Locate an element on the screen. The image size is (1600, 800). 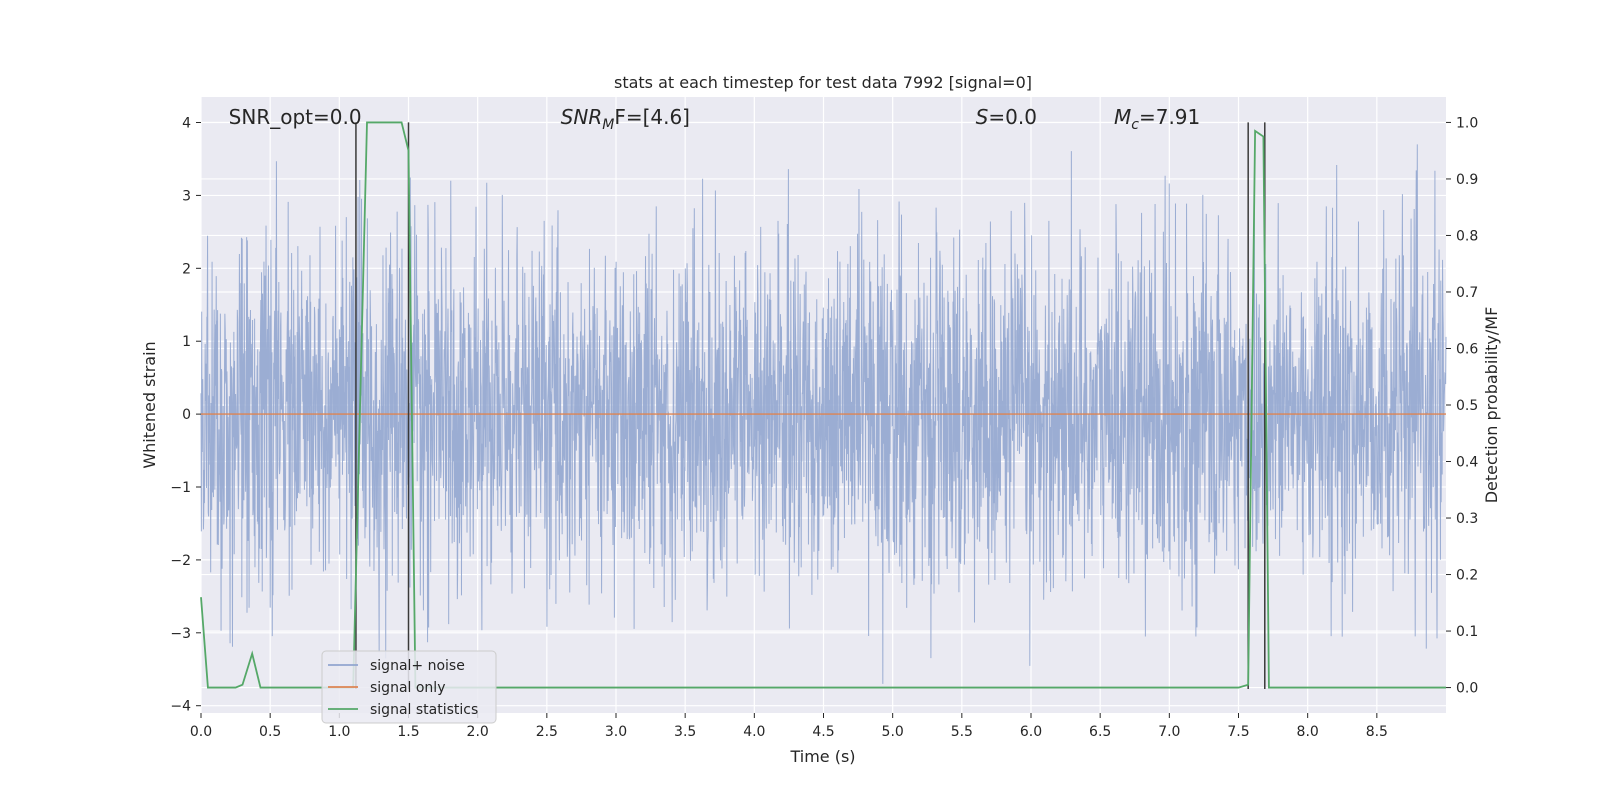
x-axis-label: Time (s) is located at coordinates (822, 756).